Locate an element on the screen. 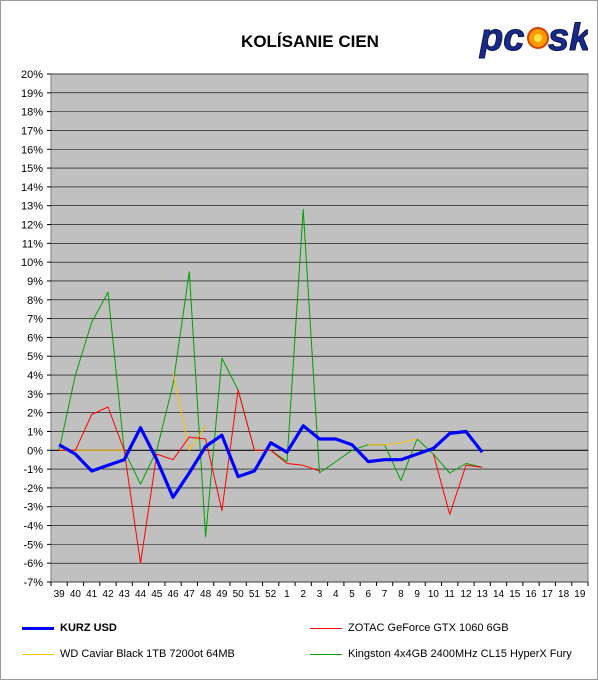 The image size is (598, 680). svg-text: pc is located at coordinates (501, 38).